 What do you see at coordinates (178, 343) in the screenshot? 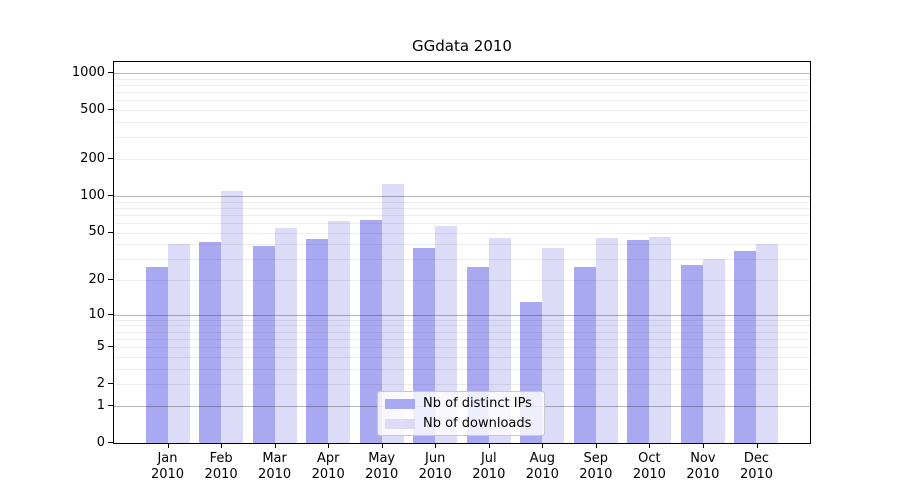
I see `bar-nb-of-downloads-jan-2010` at bounding box center [178, 343].